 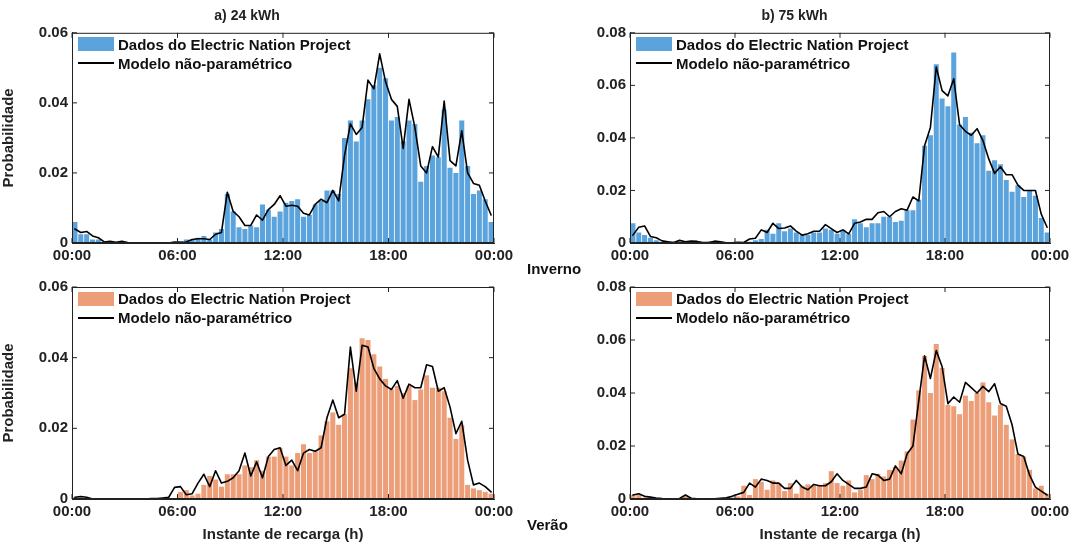 I want to click on text: Inverno, so click(x=554, y=268).